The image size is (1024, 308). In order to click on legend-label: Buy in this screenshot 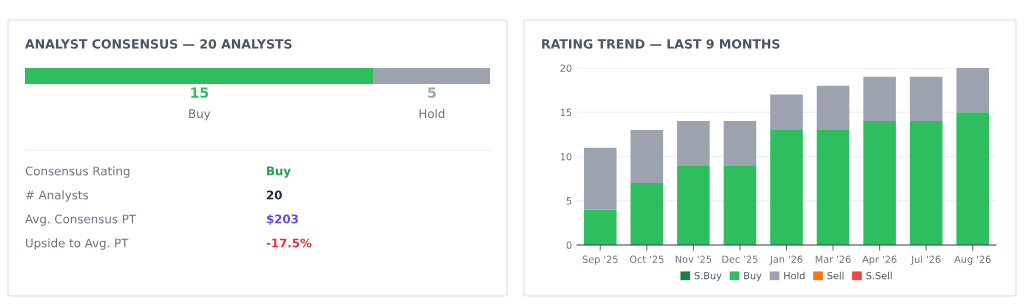, I will do `click(753, 277)`.